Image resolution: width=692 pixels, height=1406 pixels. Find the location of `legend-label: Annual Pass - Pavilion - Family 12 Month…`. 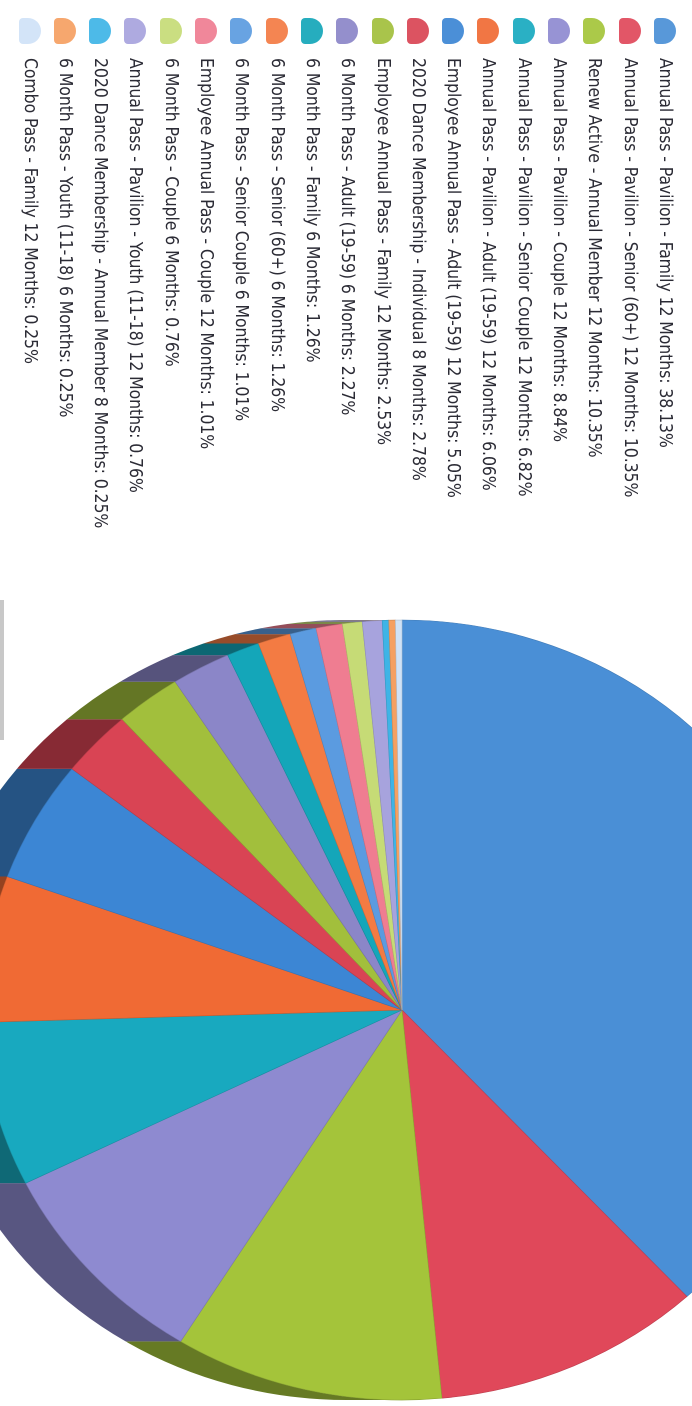

legend-label: Annual Pass - Pavilion - Family 12 Month… is located at coordinates (665, 253).